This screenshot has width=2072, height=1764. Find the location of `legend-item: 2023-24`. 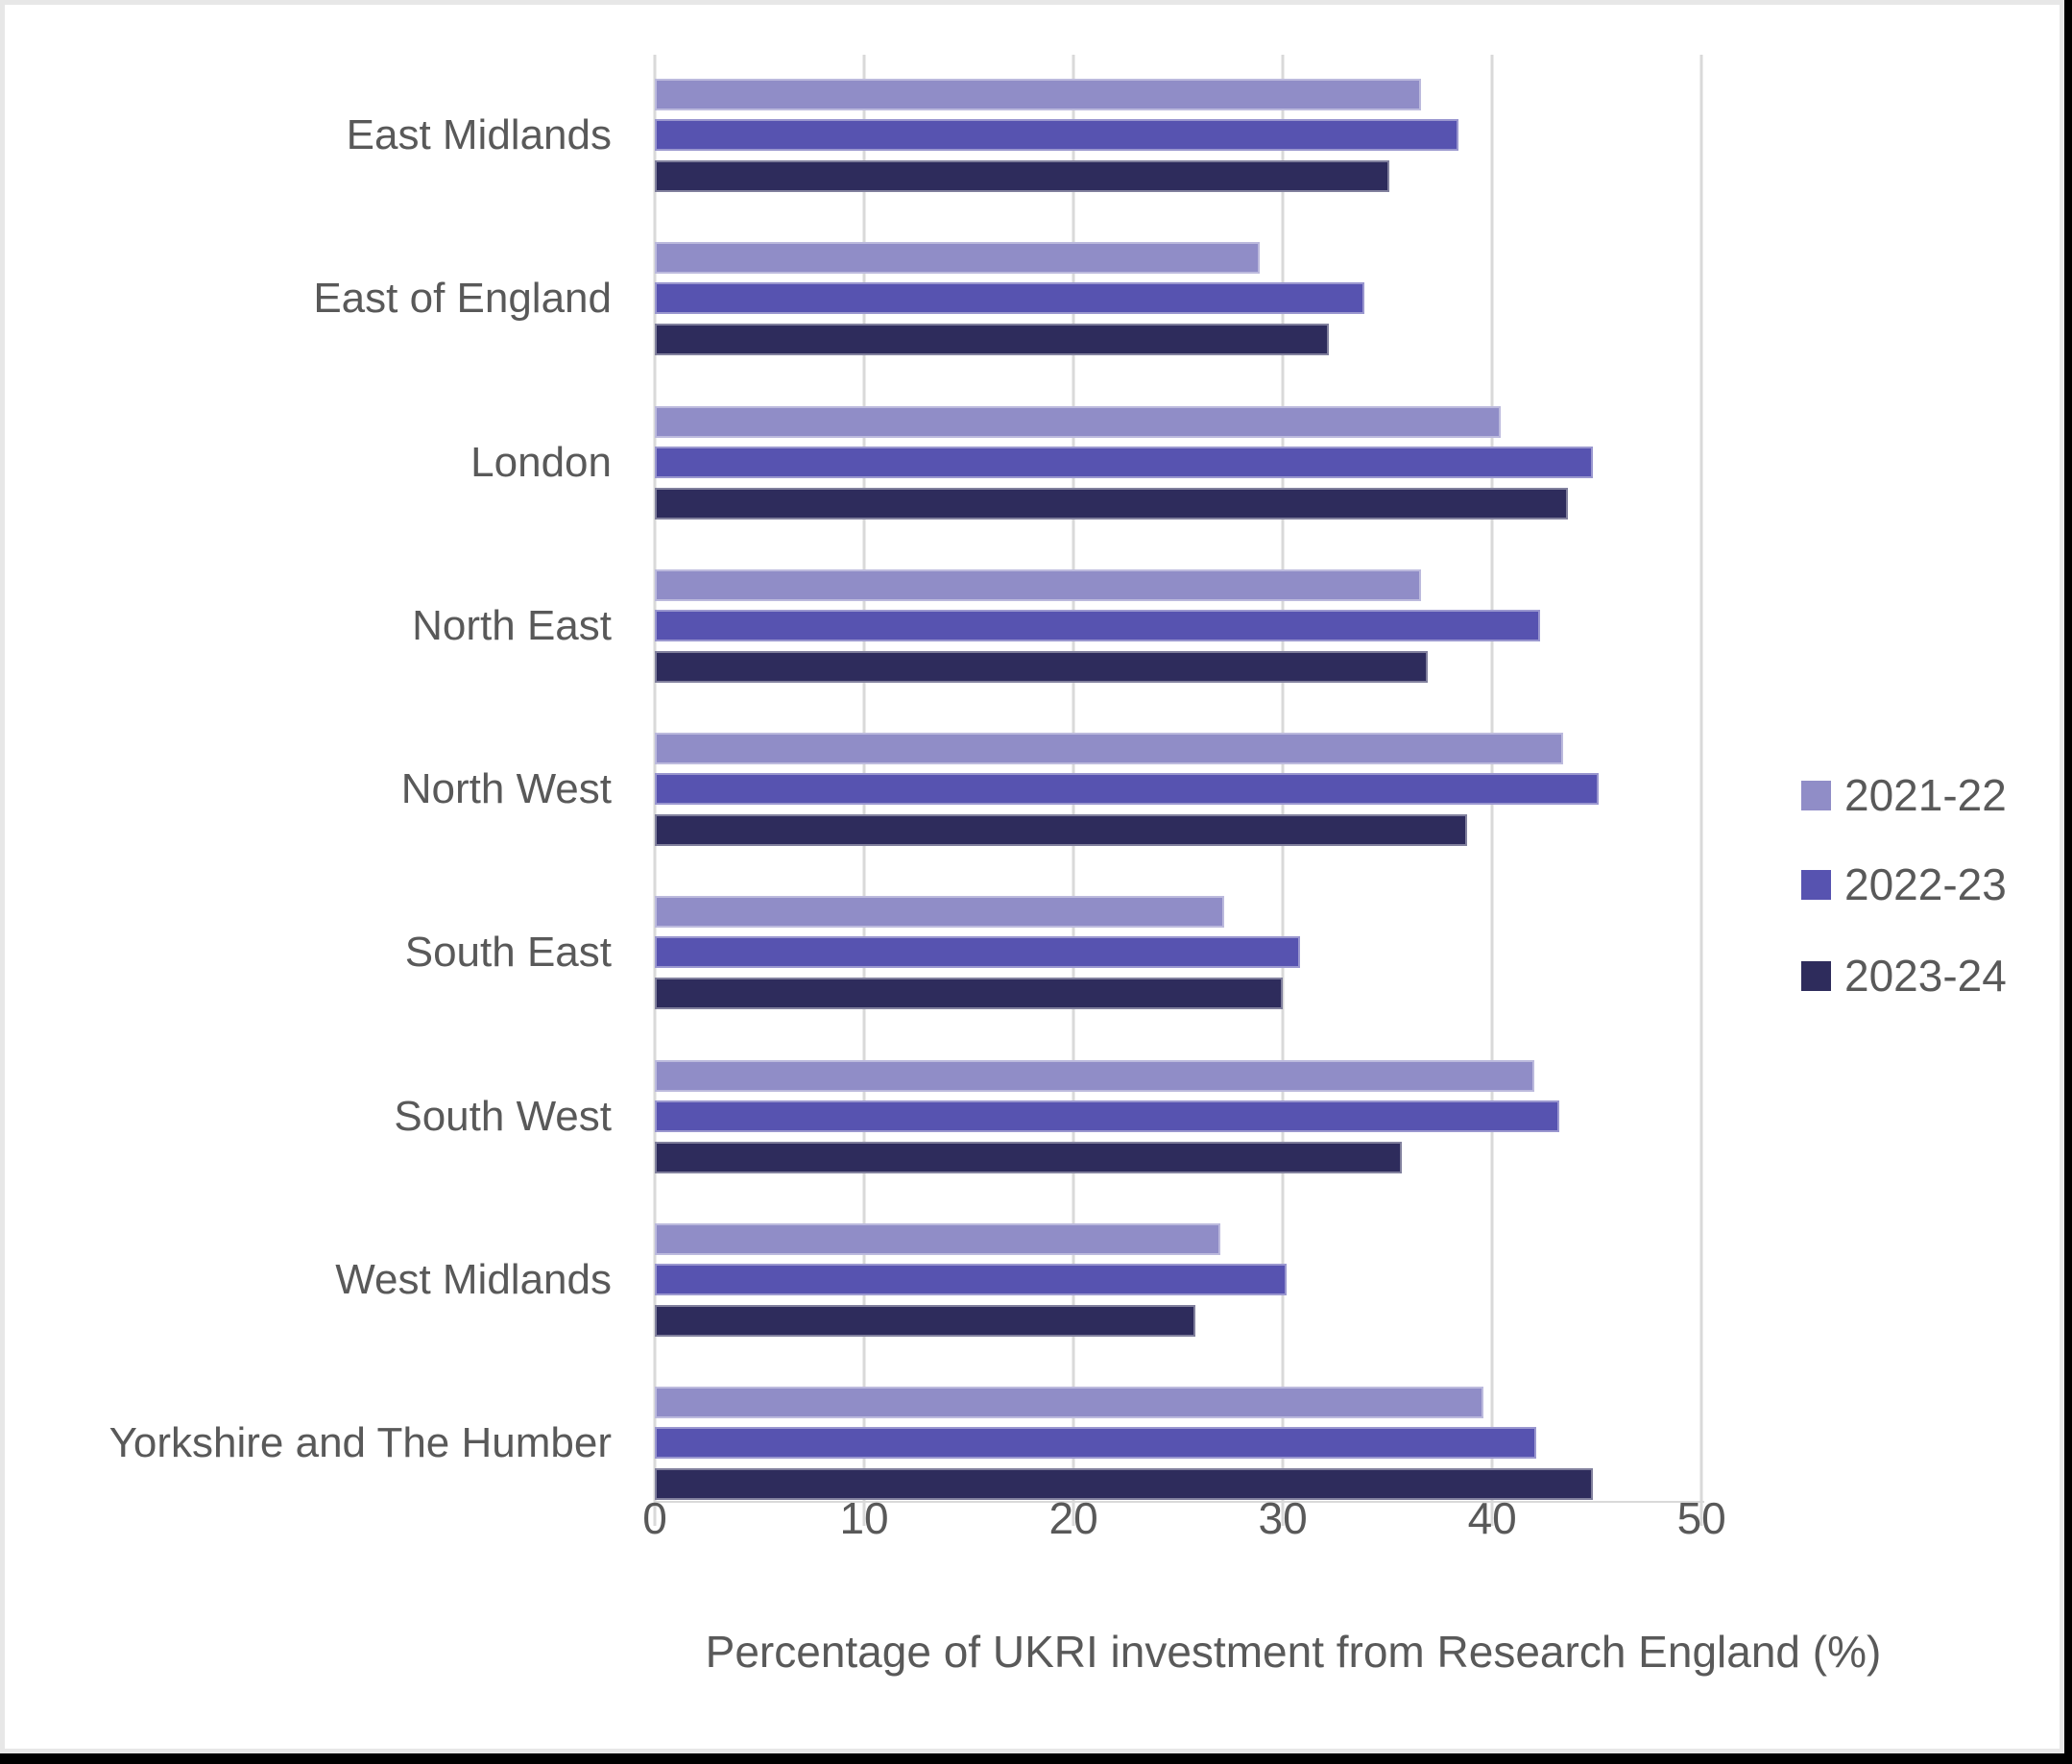

legend-item: 2023-24 is located at coordinates (1904, 976).